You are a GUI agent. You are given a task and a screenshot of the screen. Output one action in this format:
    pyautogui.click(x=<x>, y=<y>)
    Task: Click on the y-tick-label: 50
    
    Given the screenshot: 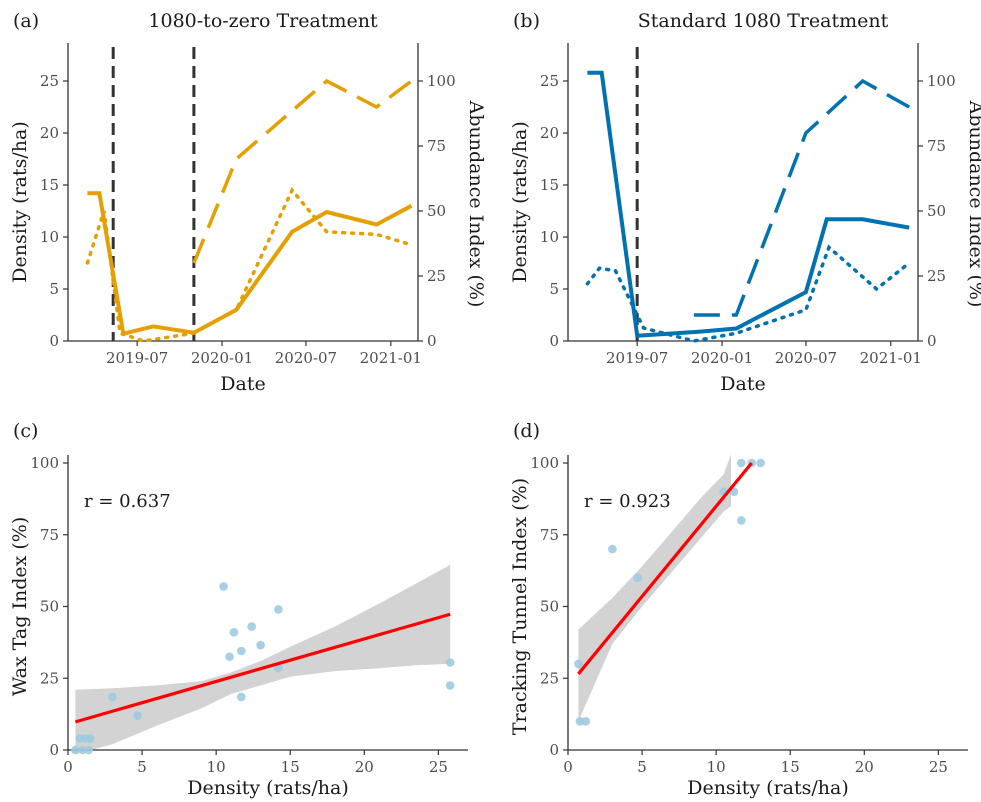 What is the action you would take?
    pyautogui.click(x=49, y=607)
    